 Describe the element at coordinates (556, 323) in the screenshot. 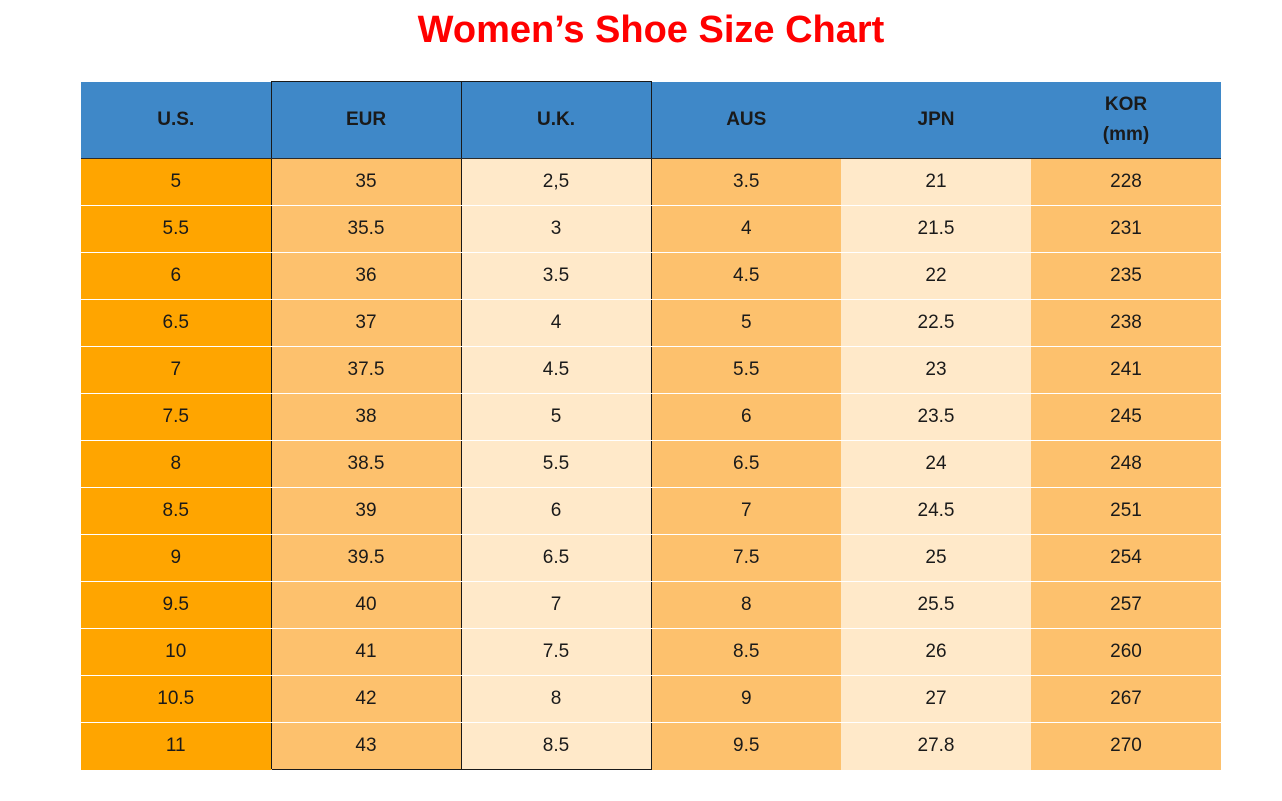

I see `cell-uk: 4` at that location.